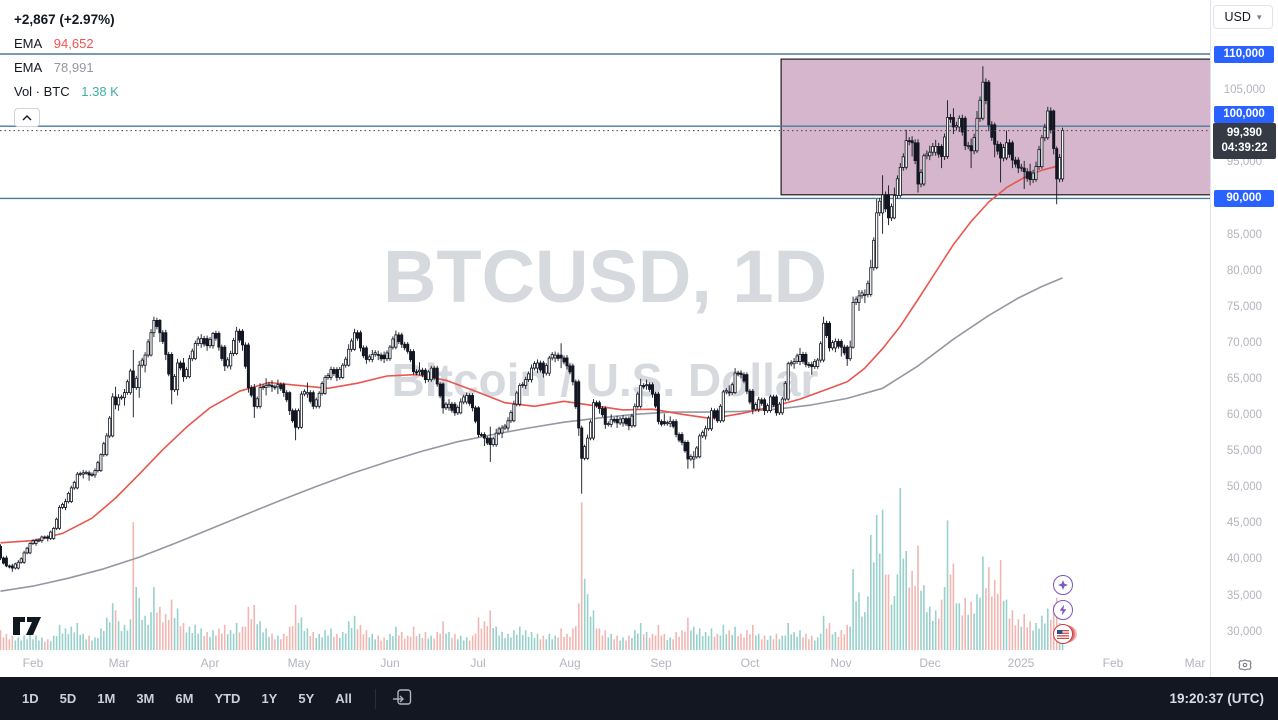 The image size is (1278, 720). What do you see at coordinates (27, 626) in the screenshot?
I see `tradingview-logo-icon` at bounding box center [27, 626].